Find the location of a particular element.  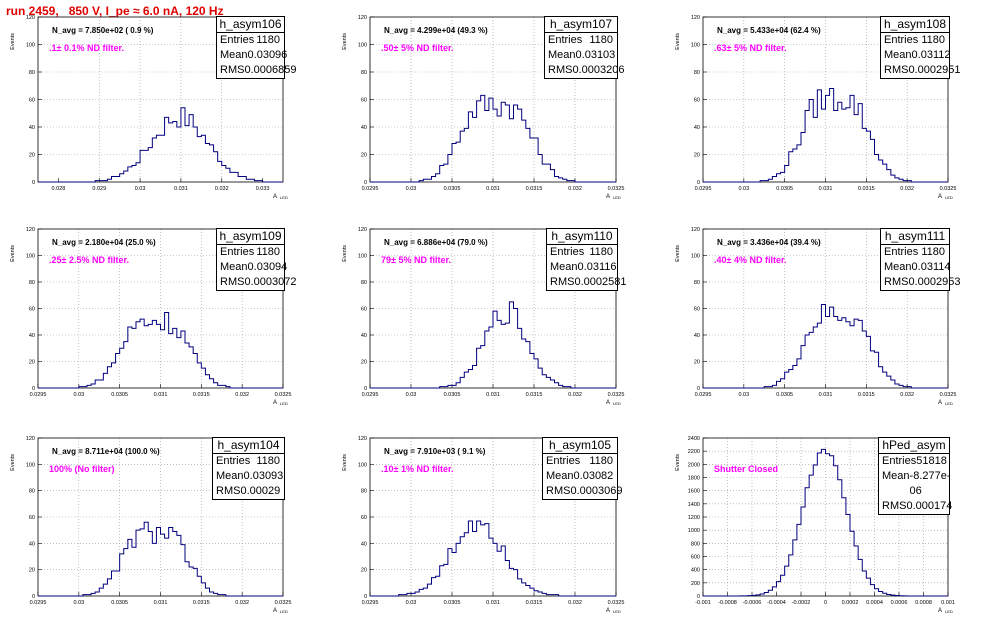

filter-annotation: .25± 2.5% ND filter. is located at coordinates (89, 260).